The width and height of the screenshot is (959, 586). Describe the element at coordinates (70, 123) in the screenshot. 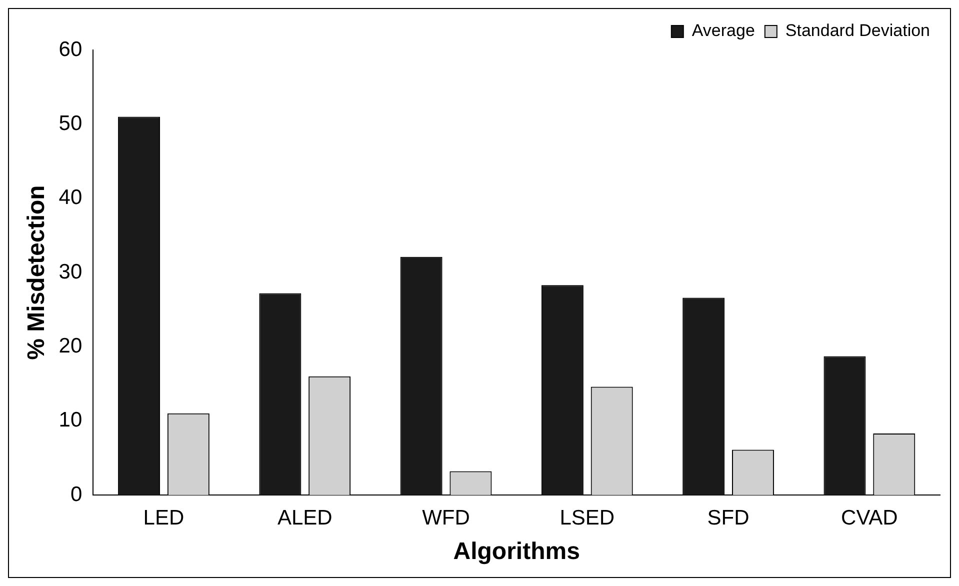

I see `y-tick-label: 50` at that location.